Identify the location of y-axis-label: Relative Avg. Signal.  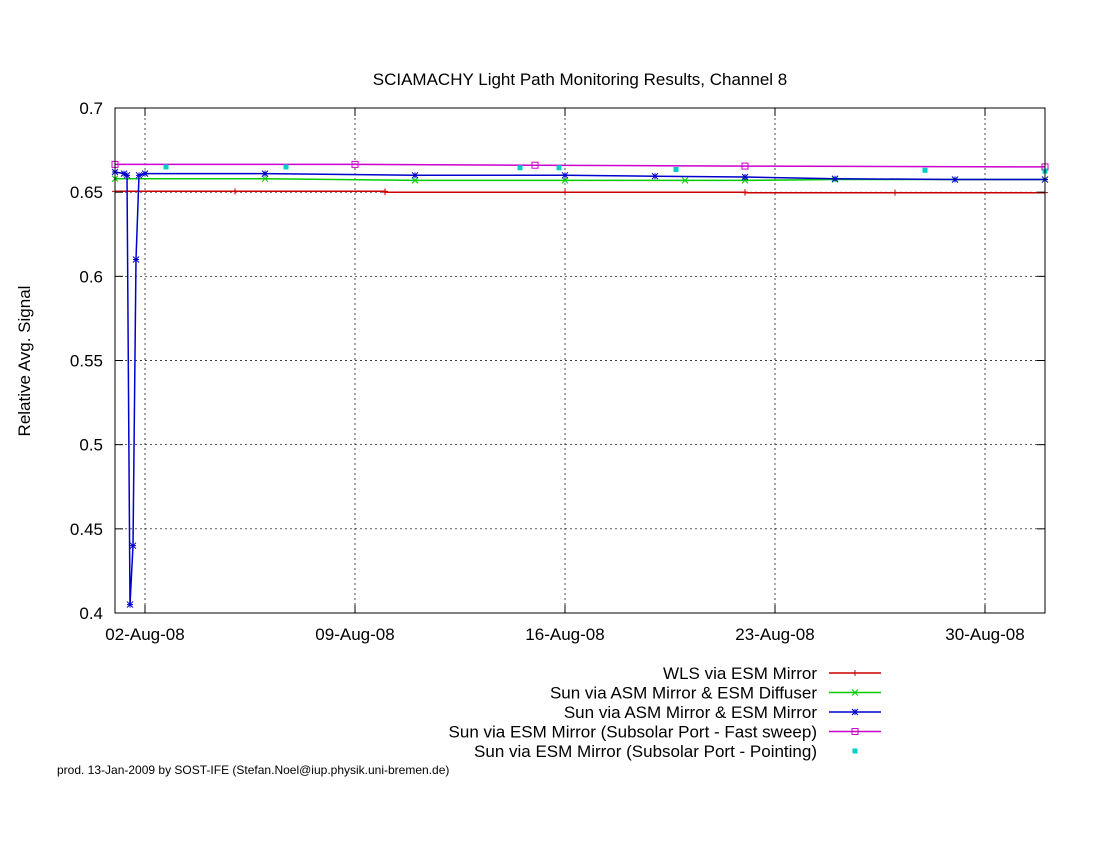
(24, 361).